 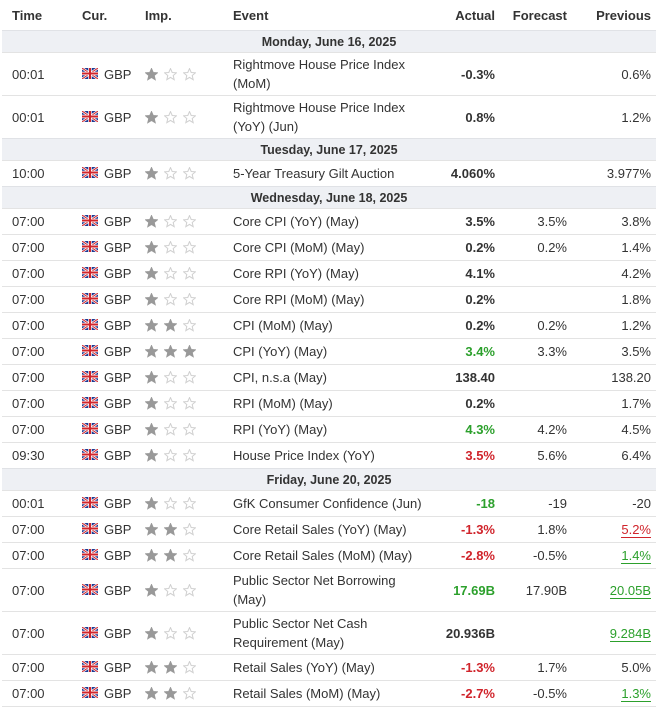 I want to click on actual-value: 3.5%, so click(x=480, y=455).